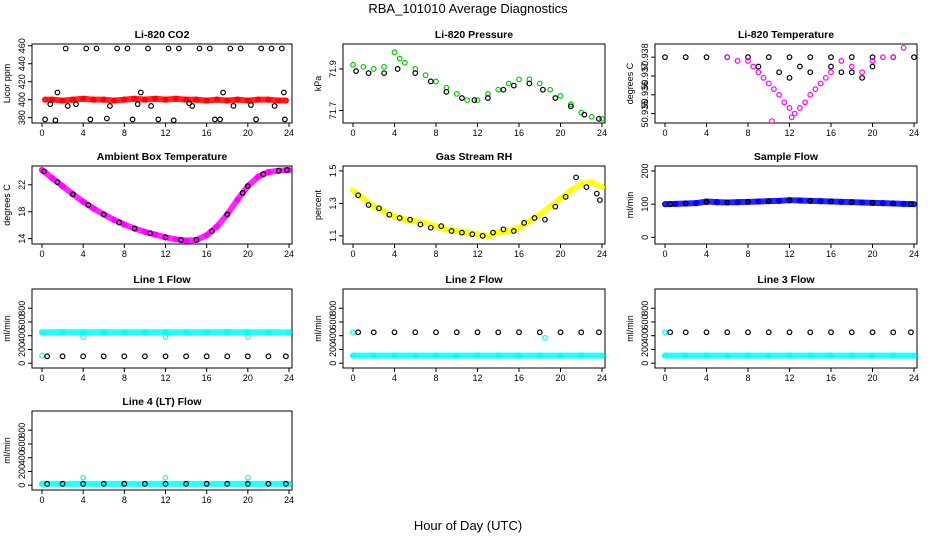  What do you see at coordinates (645, 57) in the screenshot?
I see `y-tick-label: 50.938` at bounding box center [645, 57].